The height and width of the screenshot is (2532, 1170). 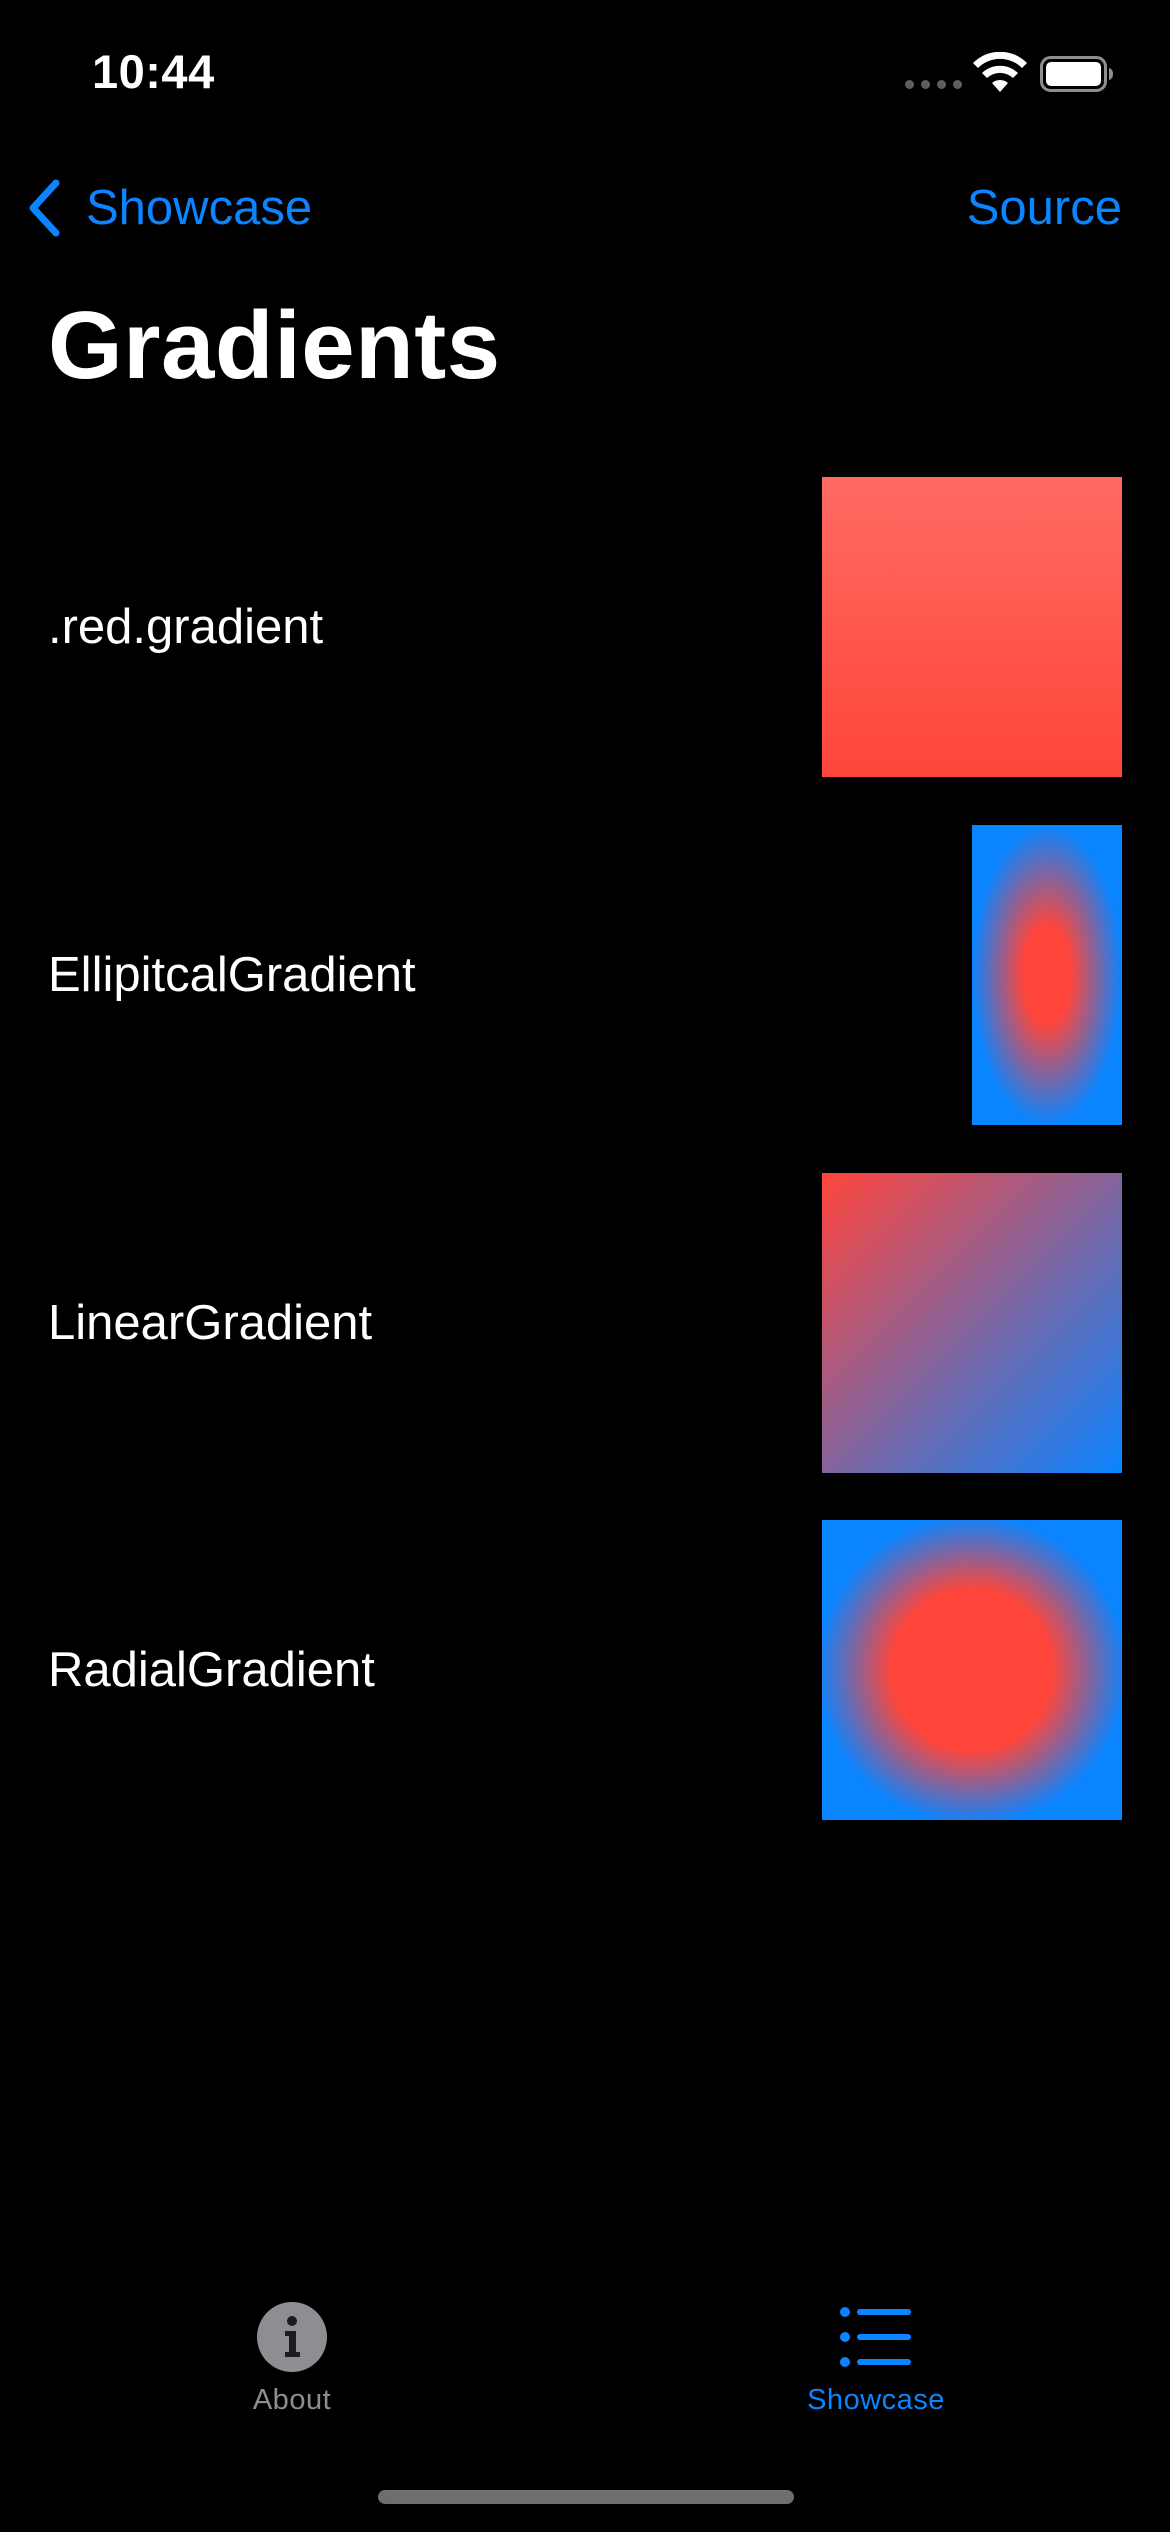 What do you see at coordinates (1044, 208) in the screenshot?
I see `source-button: Source` at bounding box center [1044, 208].